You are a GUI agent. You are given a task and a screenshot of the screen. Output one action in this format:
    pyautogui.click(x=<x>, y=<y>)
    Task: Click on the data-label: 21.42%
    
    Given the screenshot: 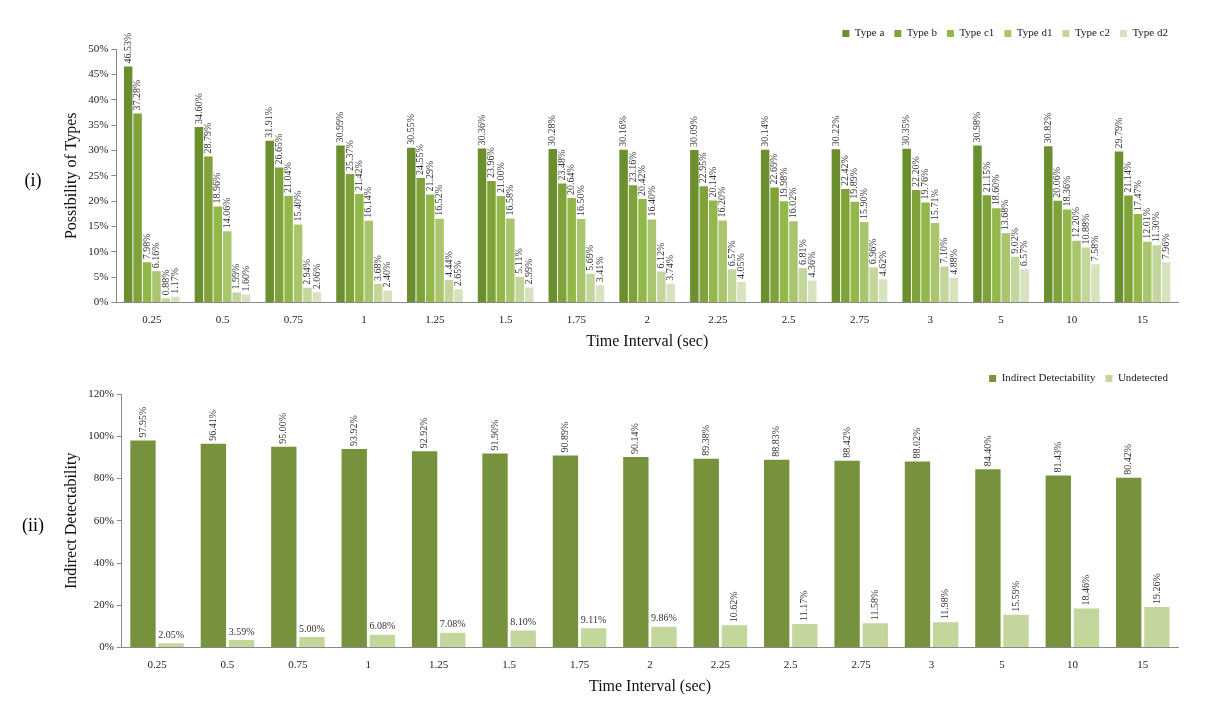 What is the action you would take?
    pyautogui.click(x=358, y=175)
    